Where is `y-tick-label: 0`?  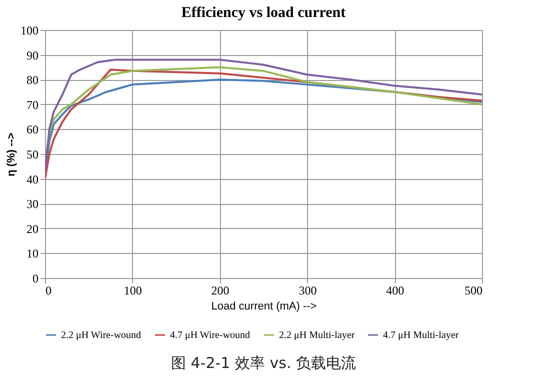 y-tick-label: 0 is located at coordinates (35, 279).